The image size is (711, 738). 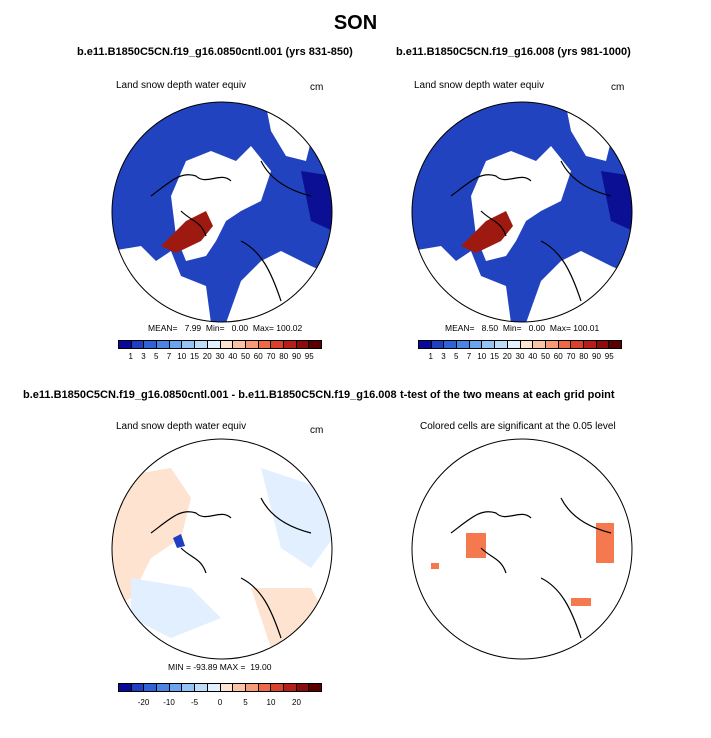 I want to click on map2-border, so click(x=522, y=212).